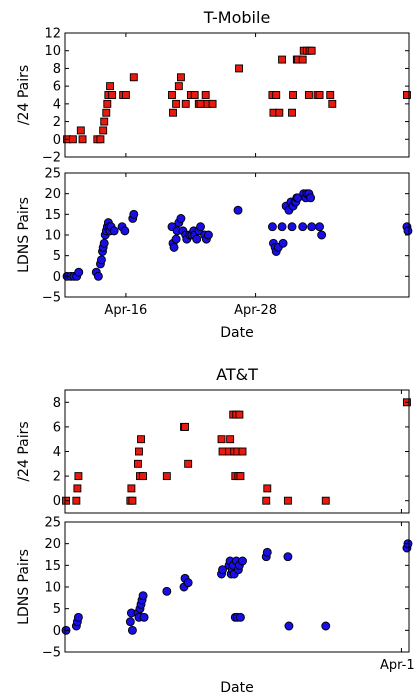 The width and height of the screenshot is (415, 699). Describe the element at coordinates (57, 609) in the screenshot. I see `y-tick-label: 5` at that location.